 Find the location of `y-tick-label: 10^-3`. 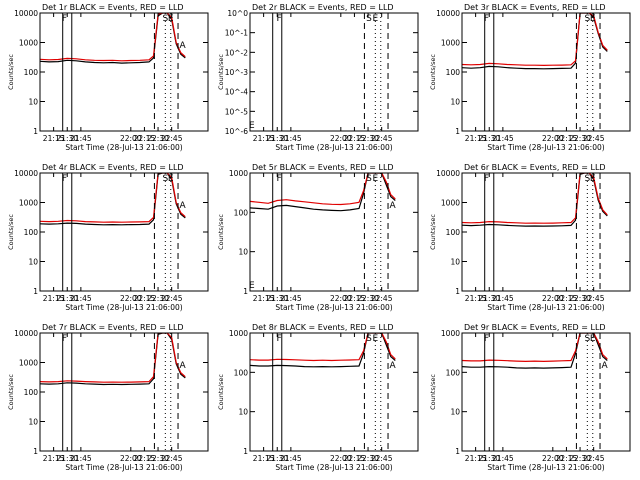

y-tick-label: 10^-3 is located at coordinates (237, 72).